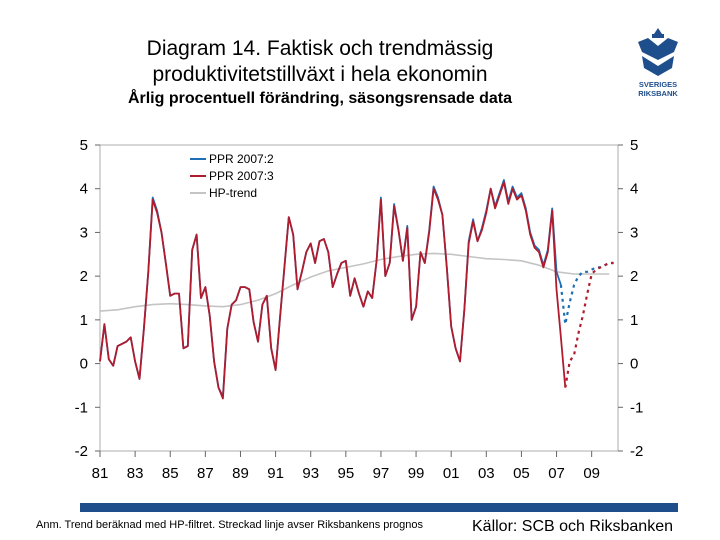 This screenshot has width=720, height=540. What do you see at coordinates (240, 473) in the screenshot?
I see `x-tick-label: 89` at bounding box center [240, 473].